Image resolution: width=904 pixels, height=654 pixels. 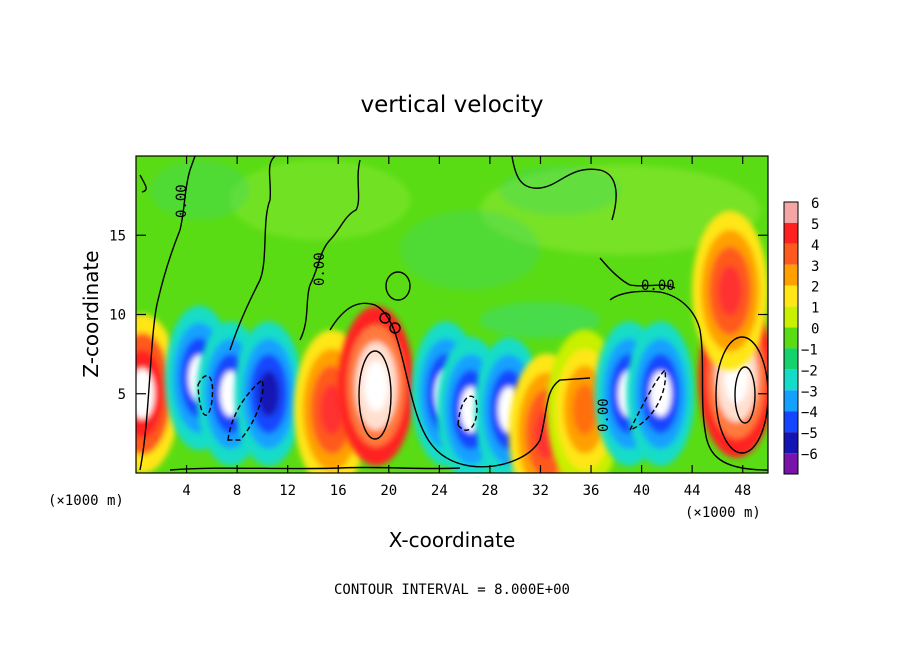 I want to click on closed-contour-right-core, so click(x=745, y=395).